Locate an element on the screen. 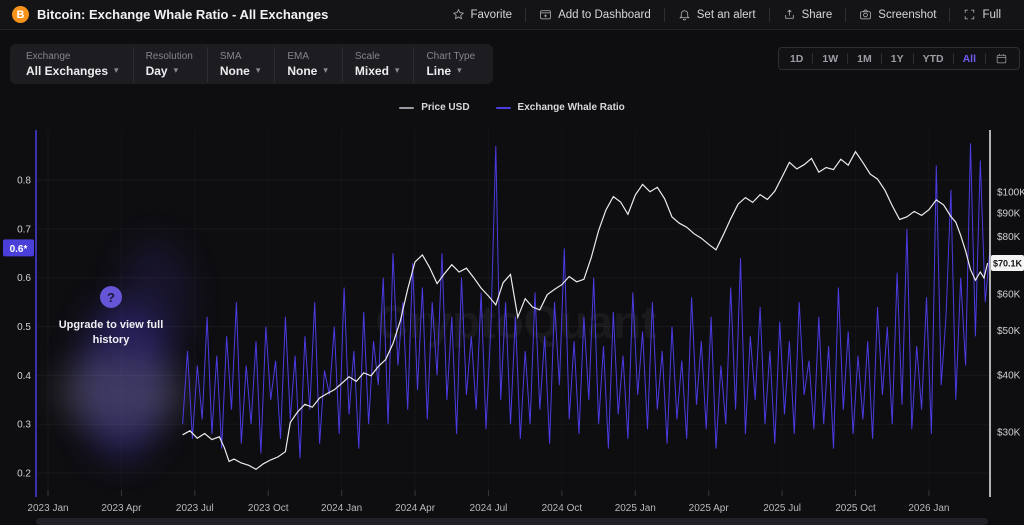  set-alert-button: Set an alert is located at coordinates (717, 14).